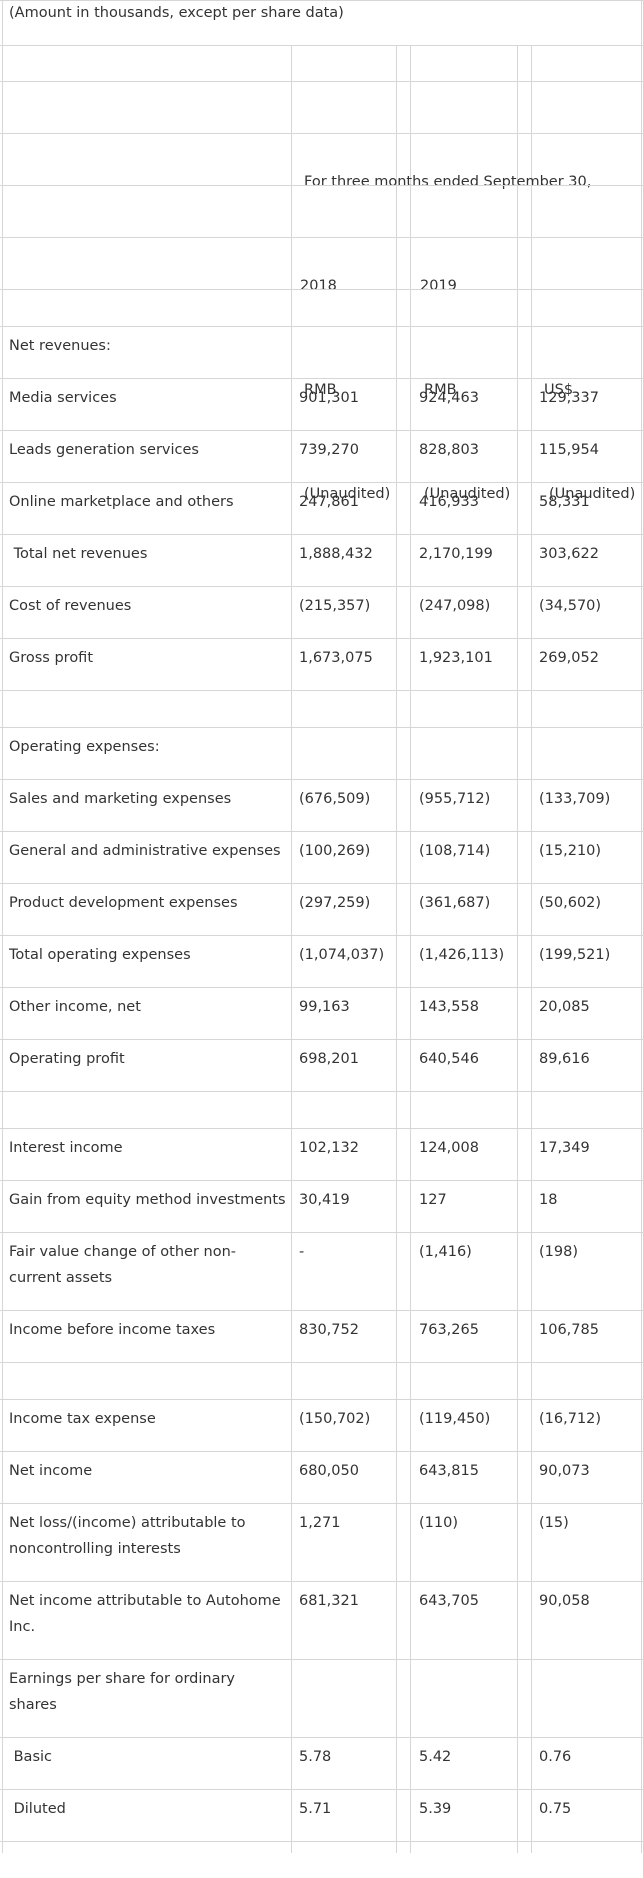 Image resolution: width=643 pixels, height=1878 pixels. What do you see at coordinates (51, 658) in the screenshot?
I see `row-label: Gross profit` at bounding box center [51, 658].